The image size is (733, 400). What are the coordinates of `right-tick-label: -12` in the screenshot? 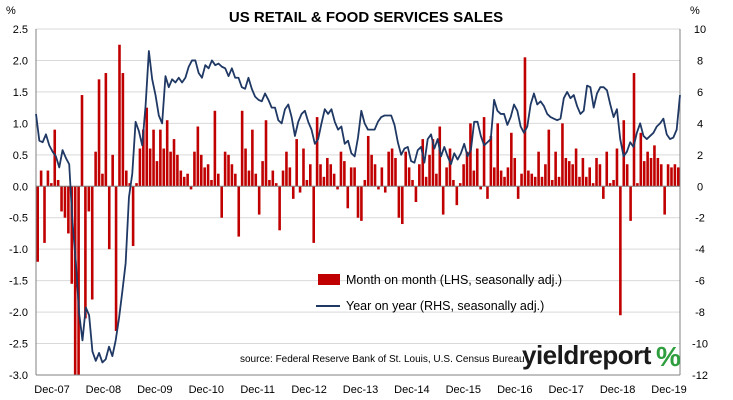 It's located at (700, 376).